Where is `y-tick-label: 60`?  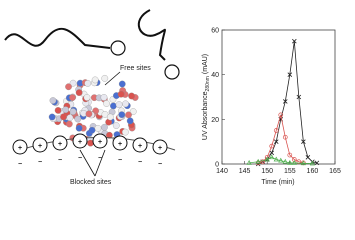
y-tick-label: 60 is located at coordinates (215, 31).